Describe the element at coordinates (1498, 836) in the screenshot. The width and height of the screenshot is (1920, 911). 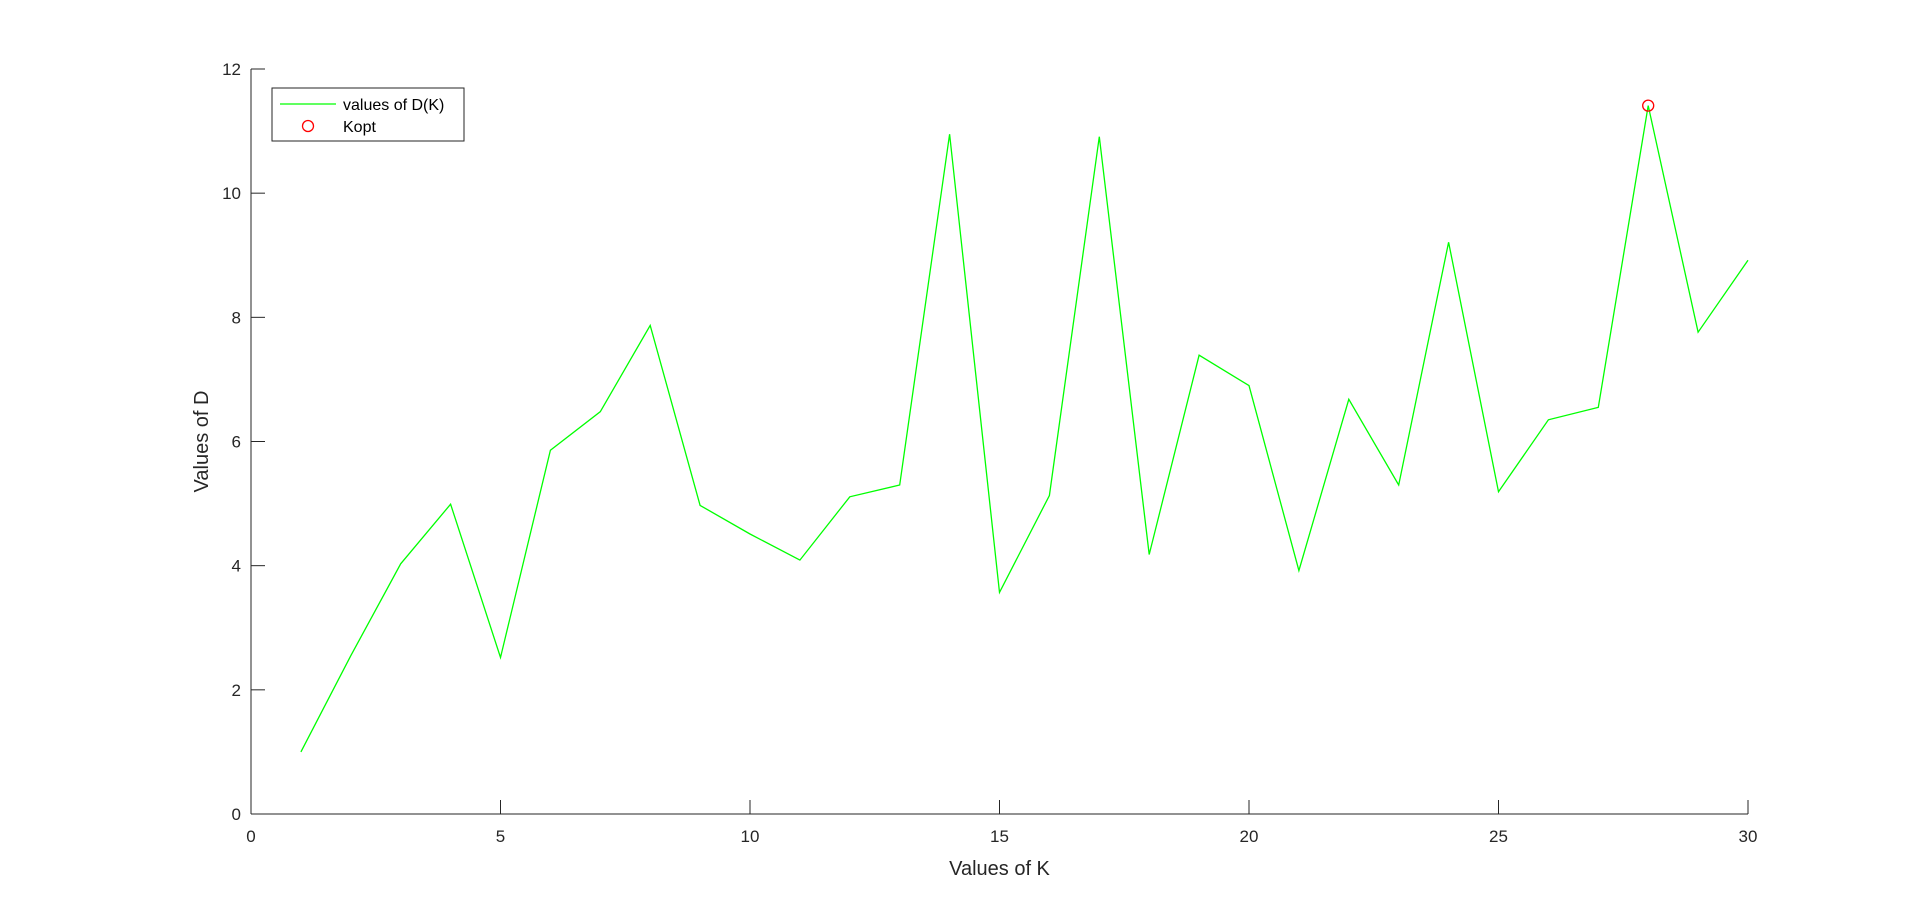
I see `x-tick-label: 25` at that location.